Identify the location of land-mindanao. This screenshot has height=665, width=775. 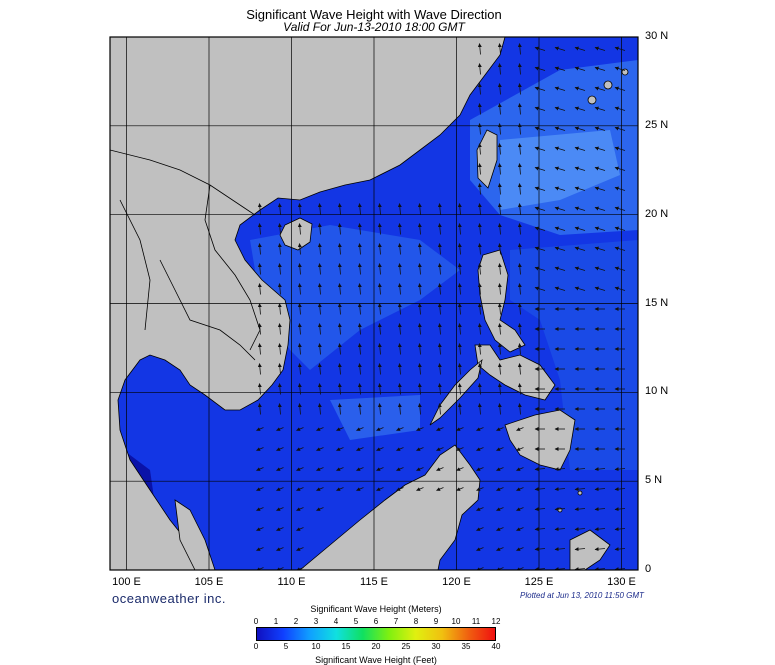
(540, 440).